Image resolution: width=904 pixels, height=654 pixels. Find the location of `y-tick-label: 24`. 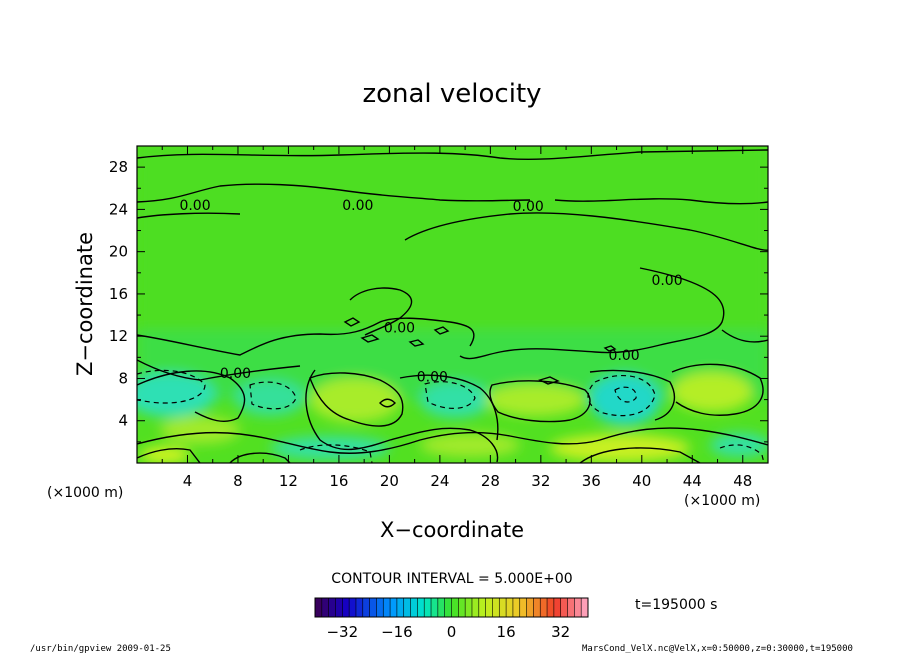

y-tick-label: 24 is located at coordinates (118, 209).